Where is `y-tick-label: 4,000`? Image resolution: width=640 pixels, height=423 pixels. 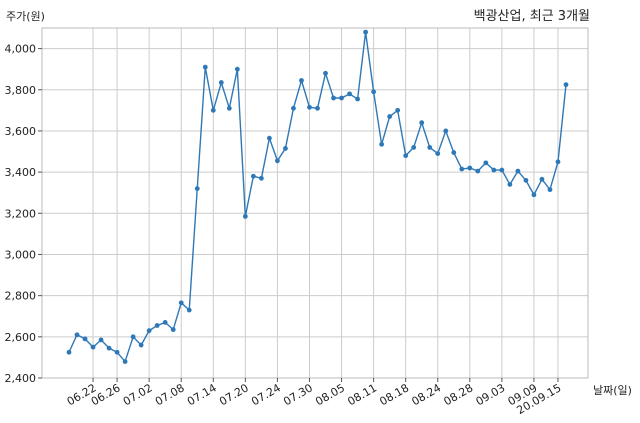 y-tick-label: 4,000 is located at coordinates (21, 49).